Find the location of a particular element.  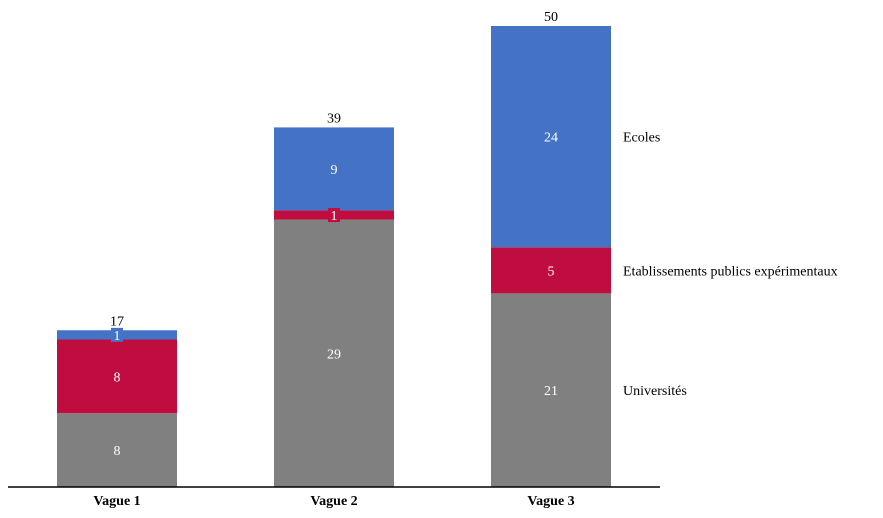

data-label: 29 is located at coordinates (334, 354).